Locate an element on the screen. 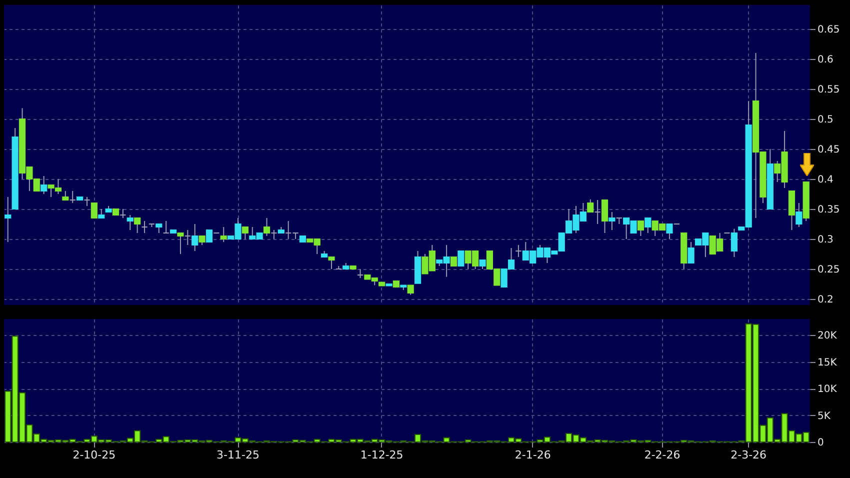 Image resolution: width=850 pixels, height=478 pixels. y-tick-label: 0.45 is located at coordinates (829, 150).